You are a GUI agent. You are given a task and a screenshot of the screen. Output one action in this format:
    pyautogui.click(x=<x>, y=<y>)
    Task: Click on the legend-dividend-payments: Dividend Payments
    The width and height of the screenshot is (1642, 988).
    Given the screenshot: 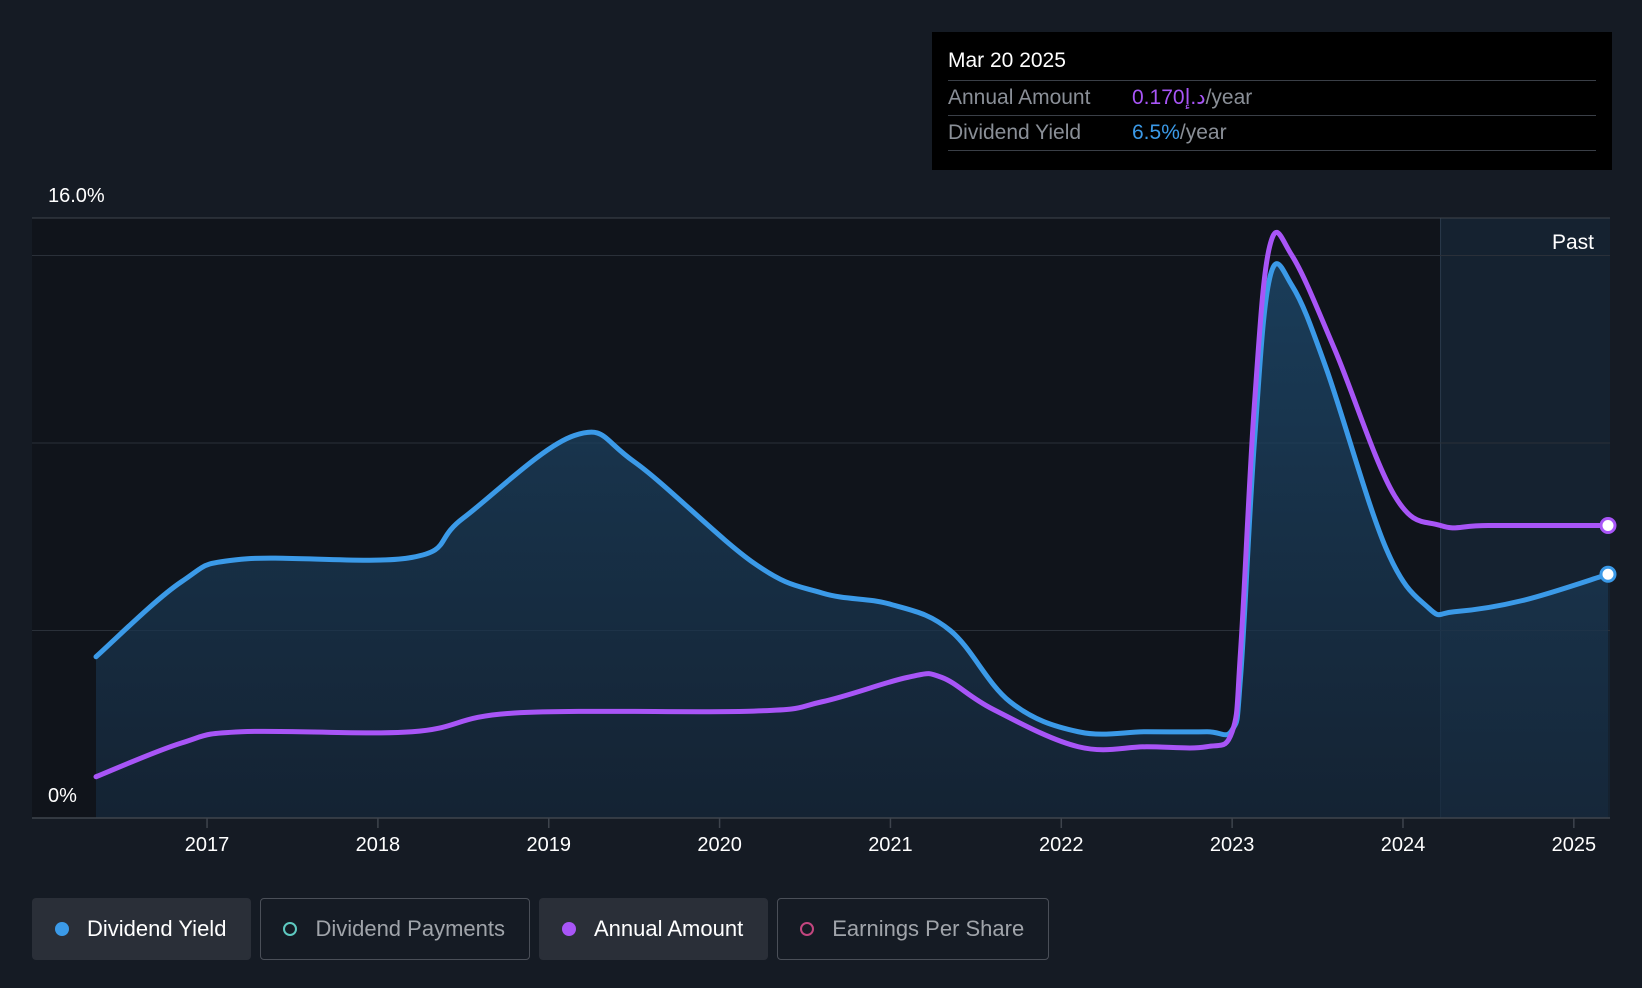 What is the action you would take?
    pyautogui.click(x=395, y=929)
    